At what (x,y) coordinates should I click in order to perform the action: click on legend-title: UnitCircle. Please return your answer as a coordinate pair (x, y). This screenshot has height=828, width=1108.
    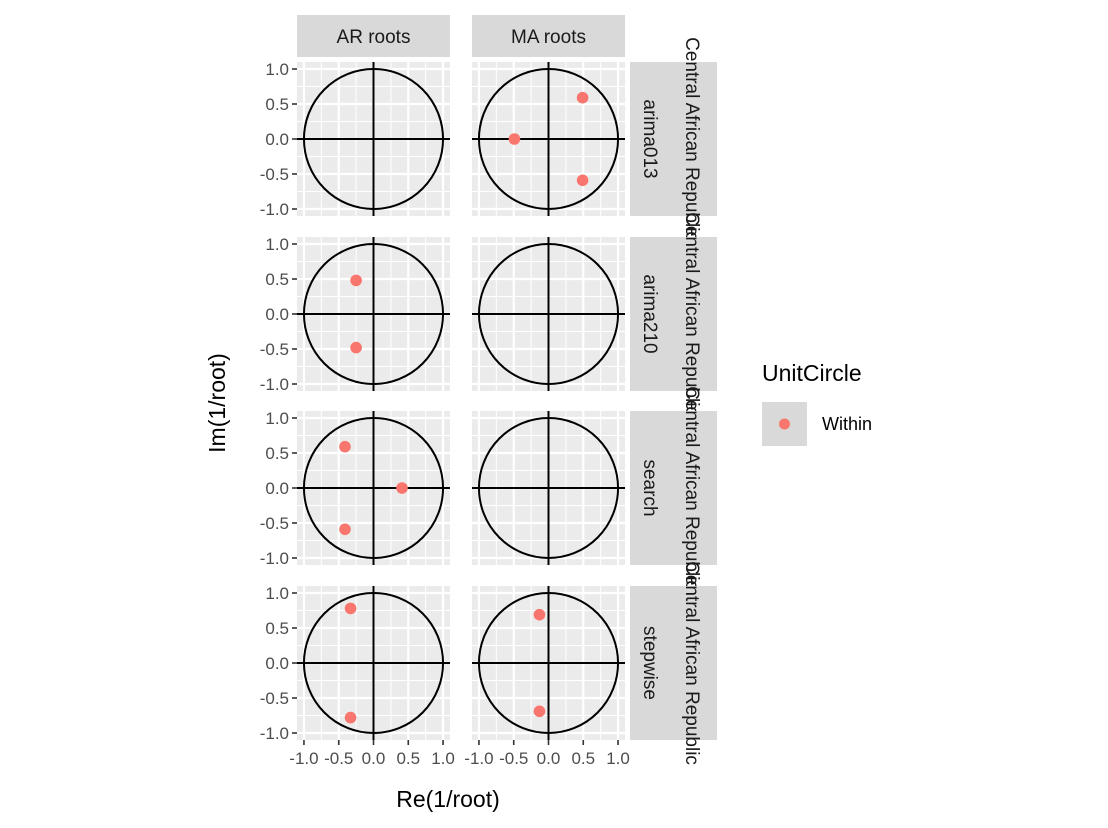
    Looking at the image, I should click on (812, 373).